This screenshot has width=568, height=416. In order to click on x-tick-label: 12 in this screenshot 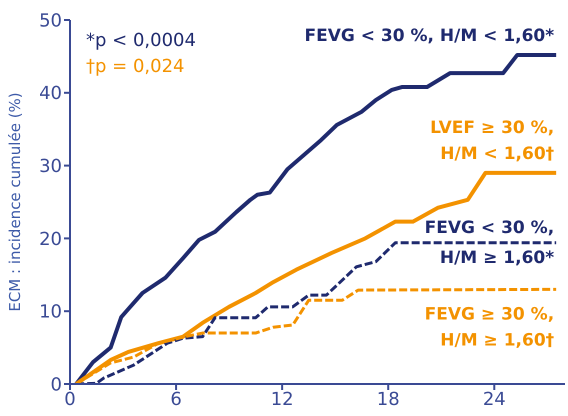, I will do `click(282, 399)`.